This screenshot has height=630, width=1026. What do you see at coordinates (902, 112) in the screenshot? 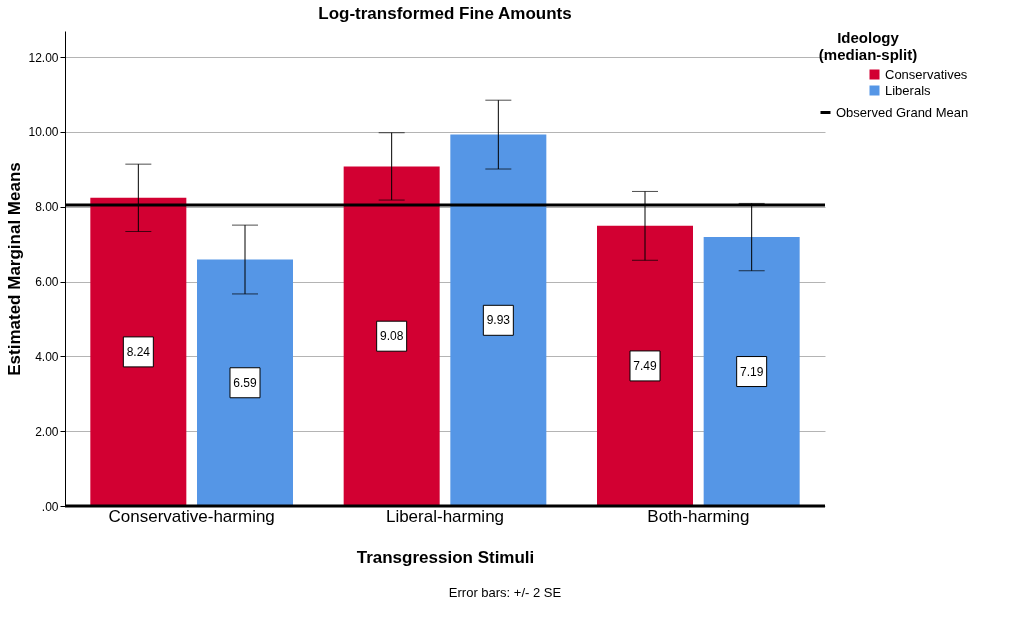
I see `legend-label: Observed Grand Mean` at bounding box center [902, 112].